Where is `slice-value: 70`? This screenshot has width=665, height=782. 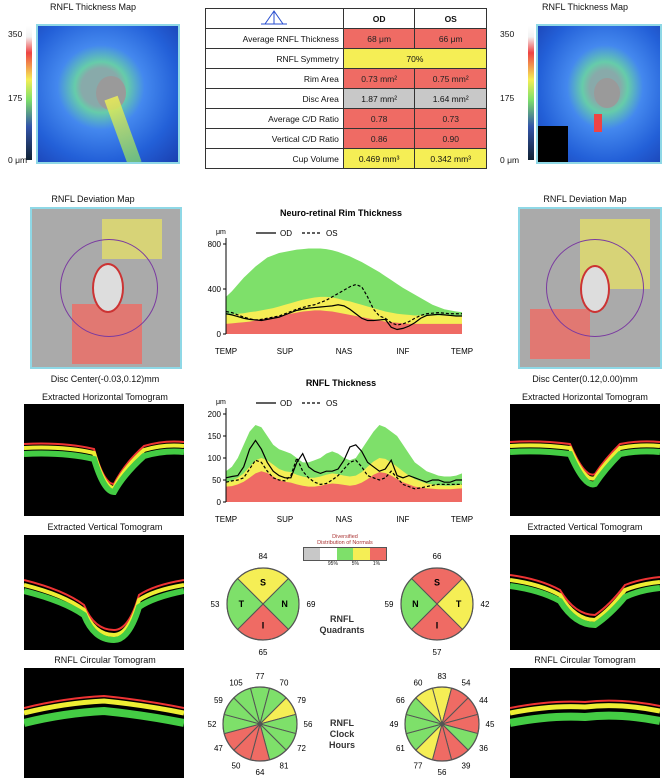 slice-value: 70 is located at coordinates (284, 682).